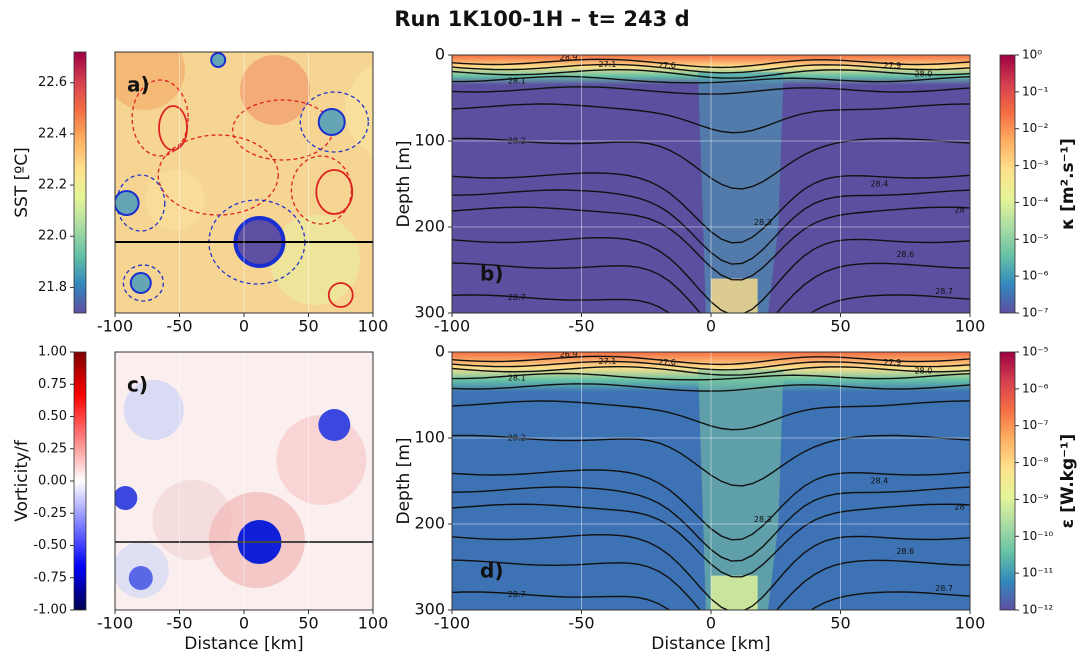 This screenshot has width=1085, height=656. What do you see at coordinates (923, 370) in the screenshot?
I see `contour-label: 28.0` at bounding box center [923, 370].